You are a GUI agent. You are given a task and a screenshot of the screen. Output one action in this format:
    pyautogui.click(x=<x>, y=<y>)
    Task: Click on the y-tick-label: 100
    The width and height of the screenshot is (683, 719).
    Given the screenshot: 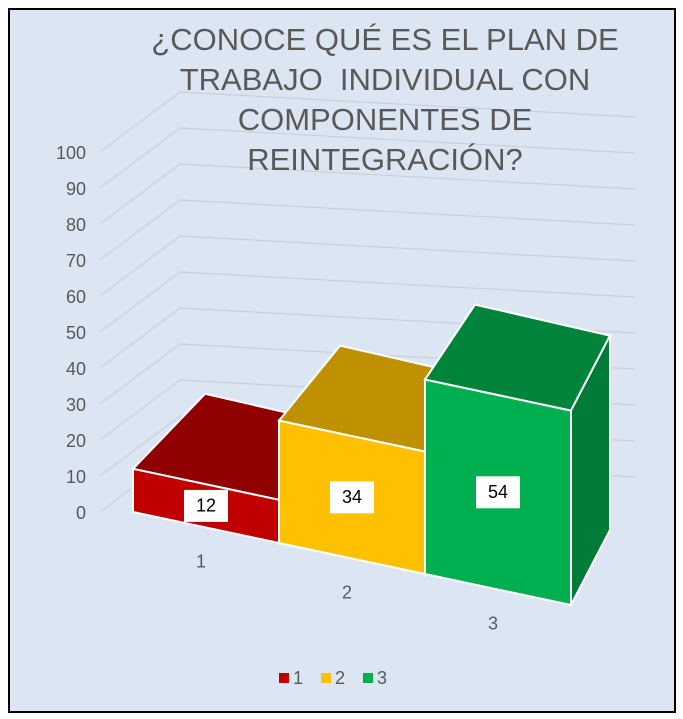 What is the action you would take?
    pyautogui.click(x=71, y=153)
    